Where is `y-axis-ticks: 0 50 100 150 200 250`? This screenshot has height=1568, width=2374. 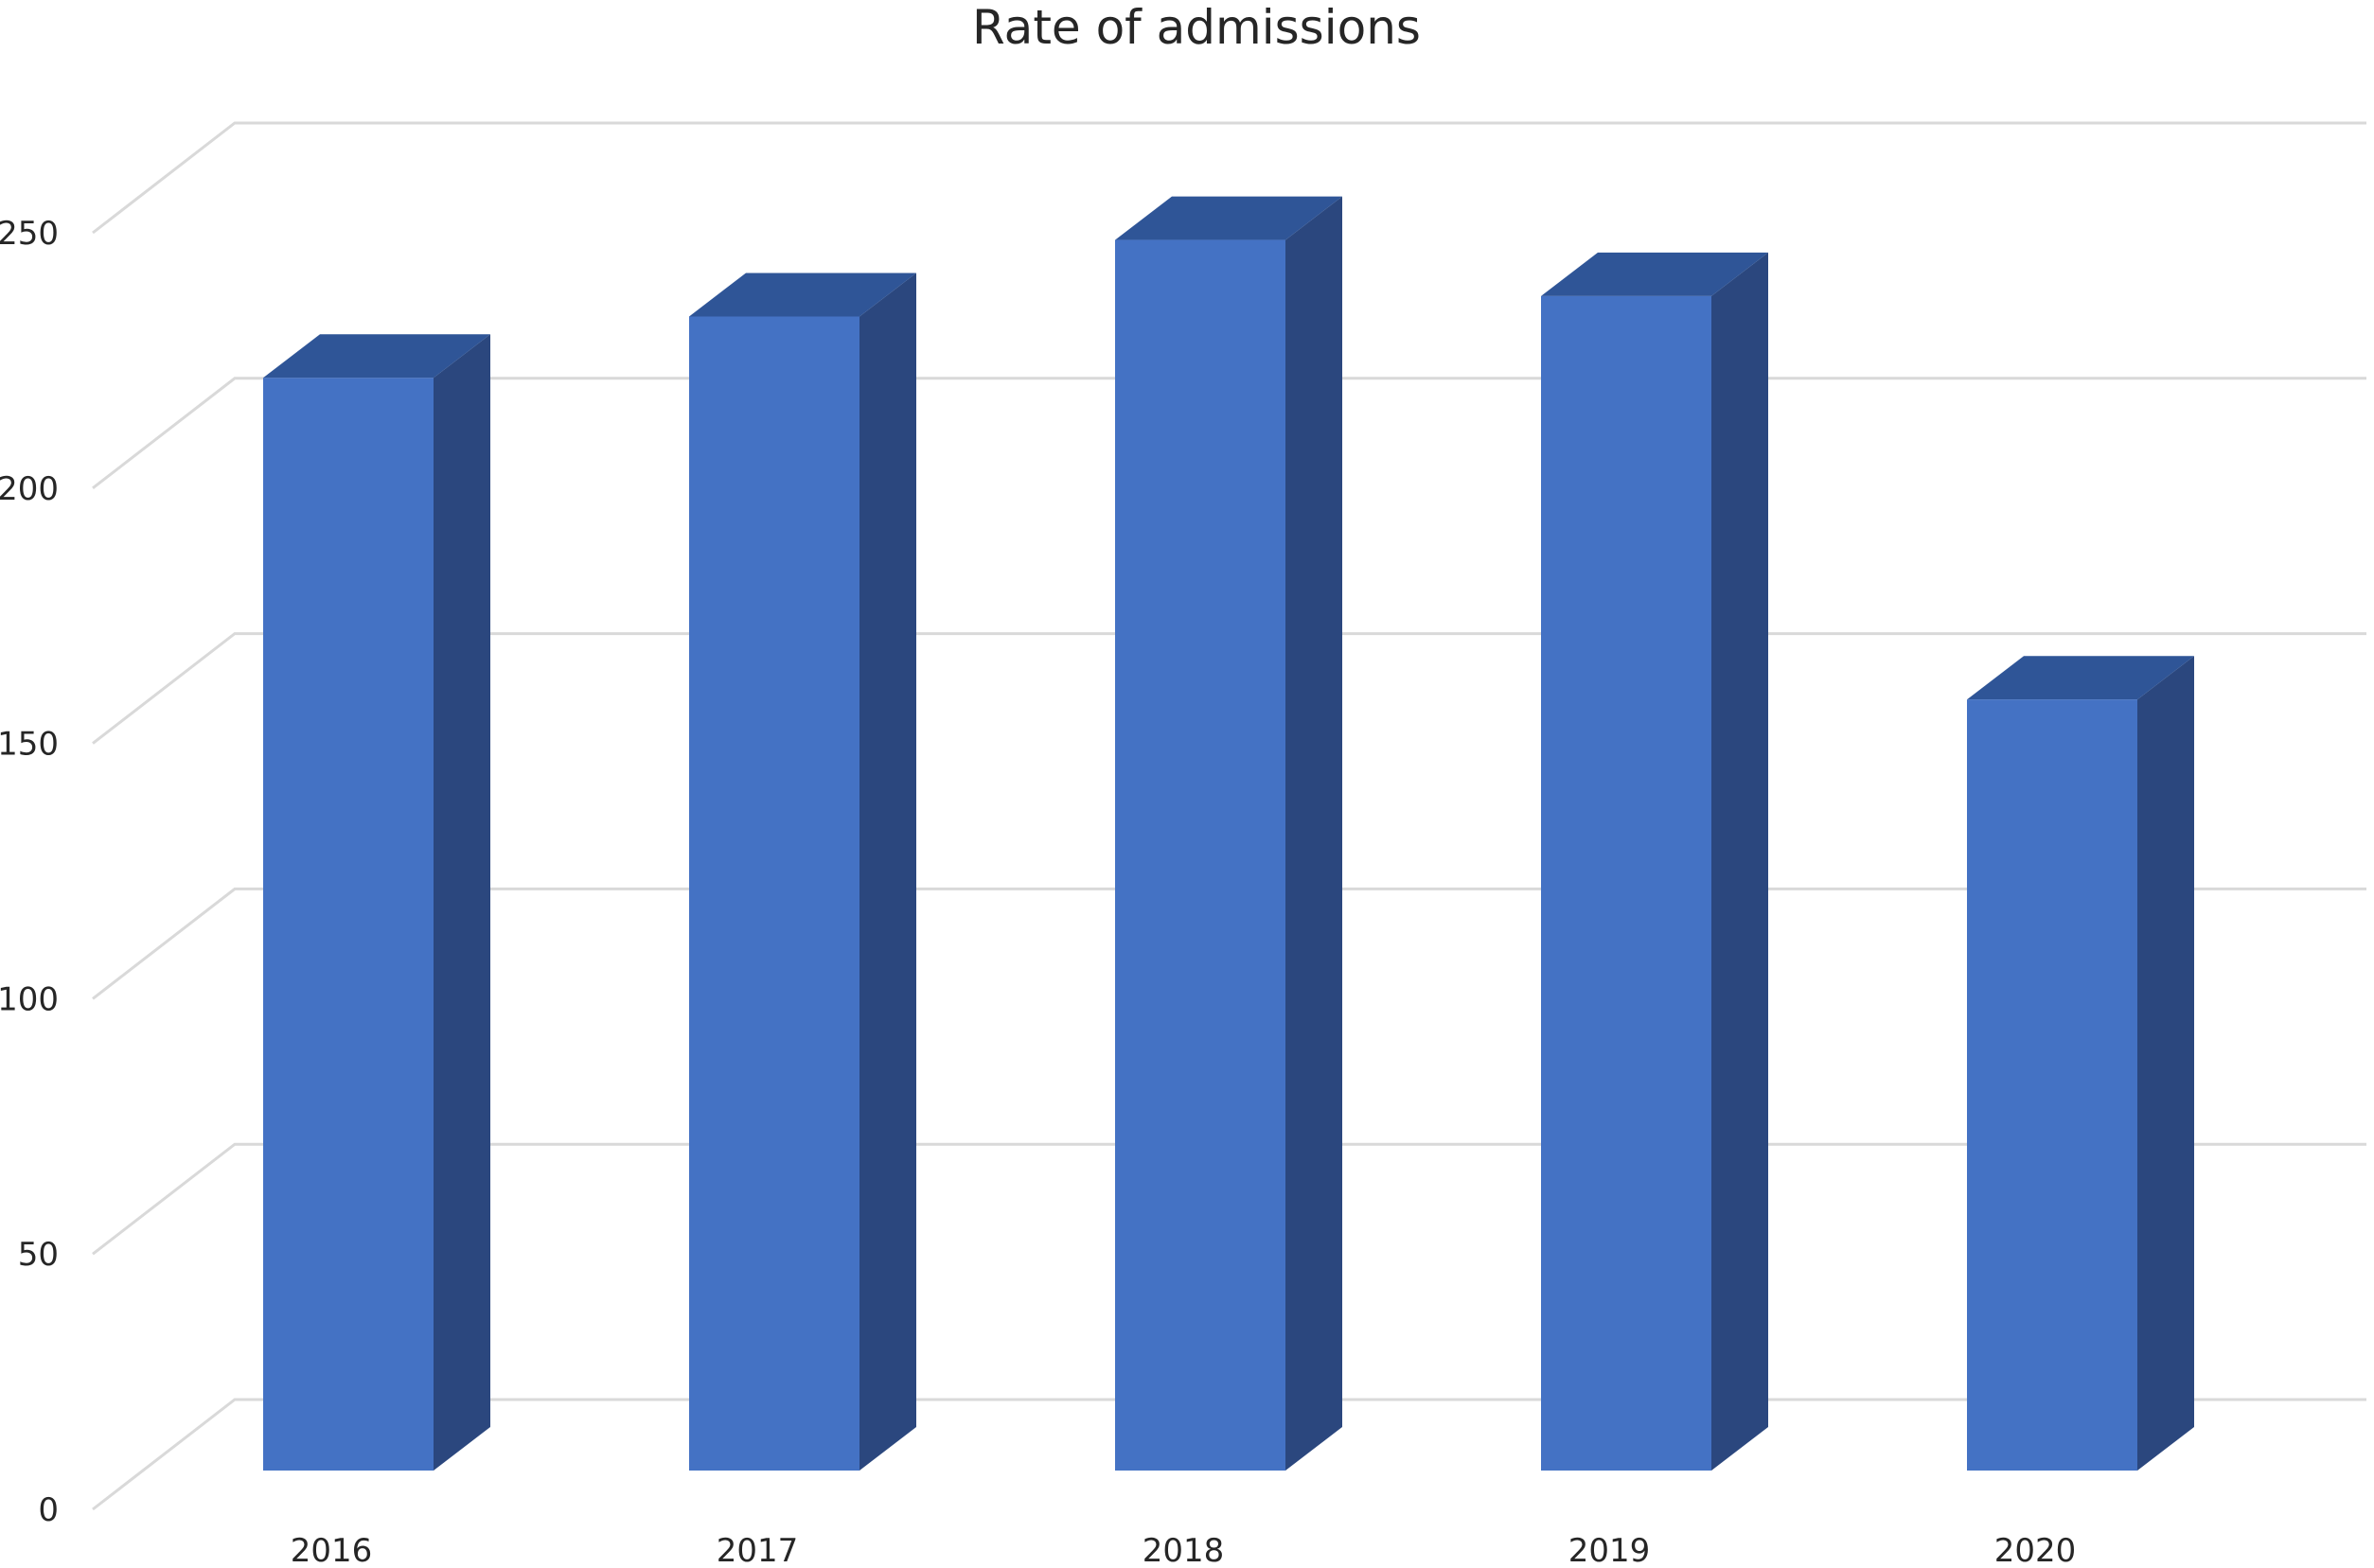 y-axis-ticks: 0 50 100 150 200 250 is located at coordinates (29, 872).